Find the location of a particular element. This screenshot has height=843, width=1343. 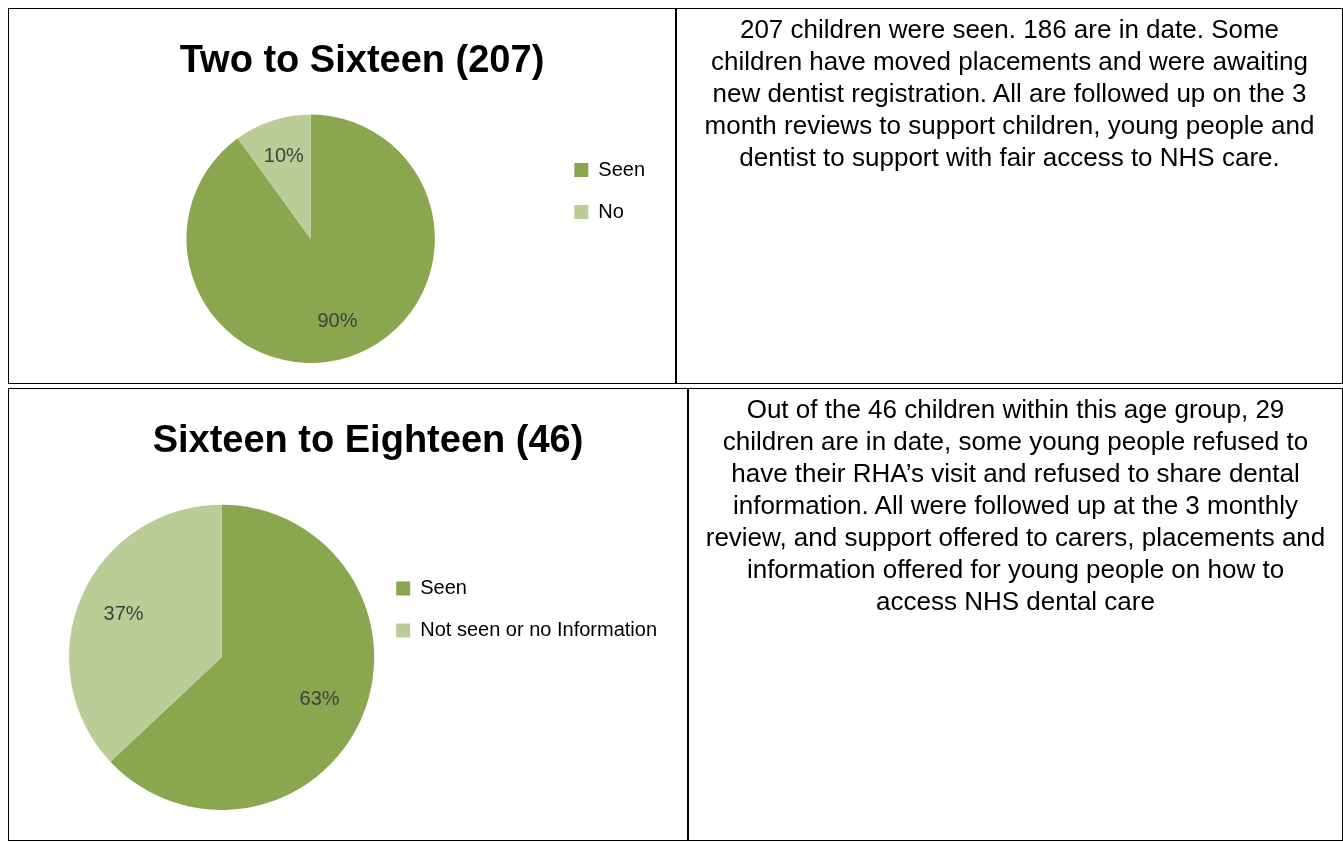

legend-label: Not seen or no Information is located at coordinates (538, 629).